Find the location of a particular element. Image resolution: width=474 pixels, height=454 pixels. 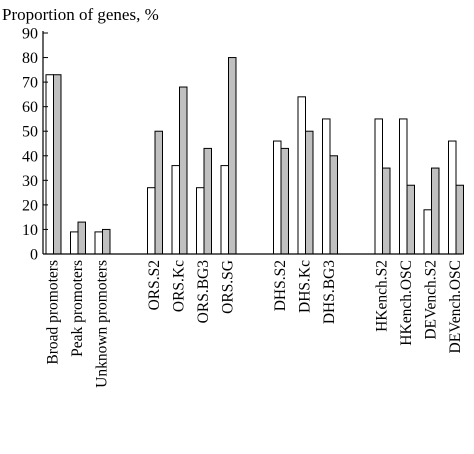

x-category-label: ORS.Kc is located at coordinates (179, 286).